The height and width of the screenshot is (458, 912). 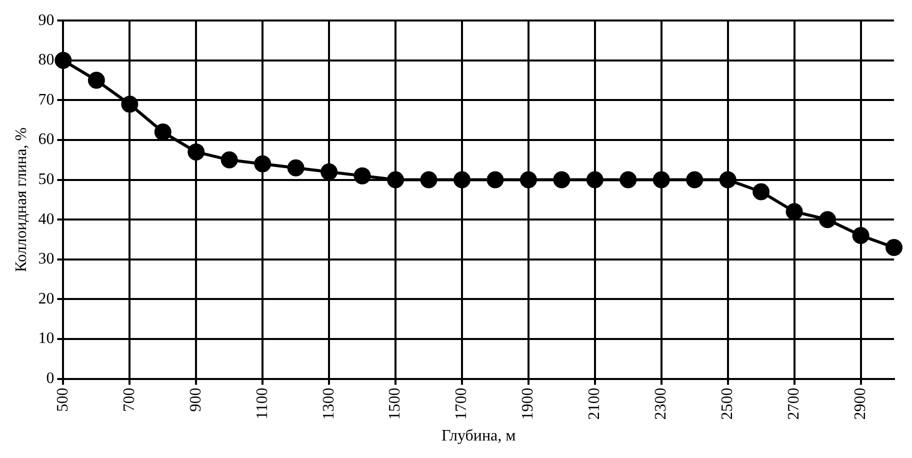 I want to click on x-tick-label: 1100, so click(x=262, y=404).